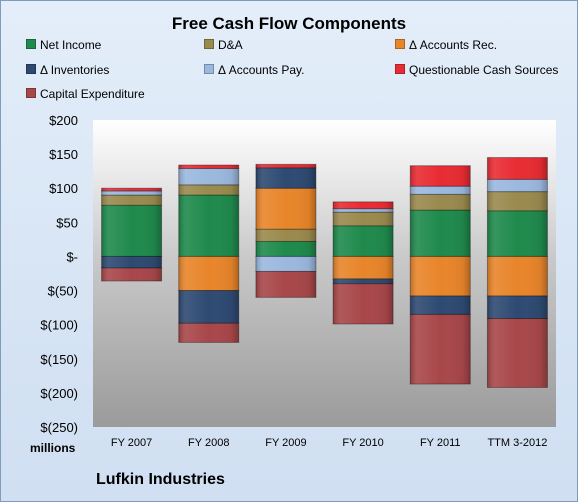 This screenshot has width=578, height=502. I want to click on bar-questionable-cash-sources-fy-2007, so click(132, 189).